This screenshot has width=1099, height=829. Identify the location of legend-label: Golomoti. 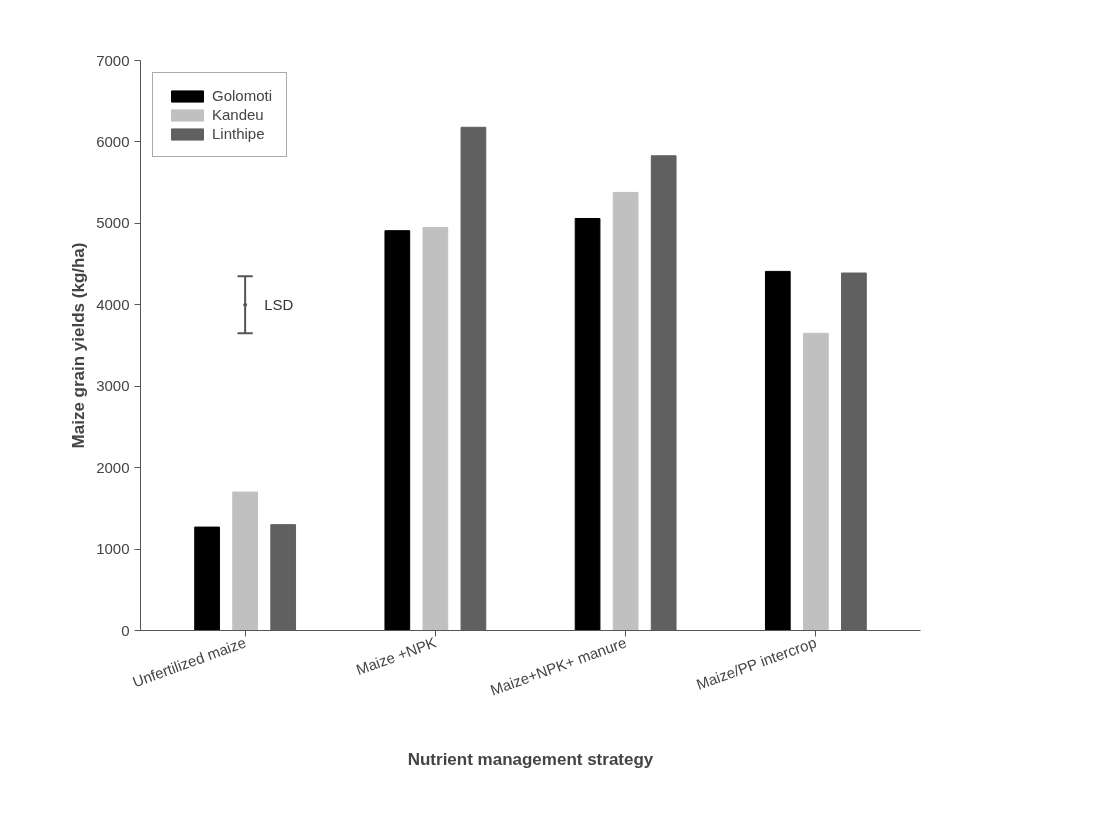
(242, 95).